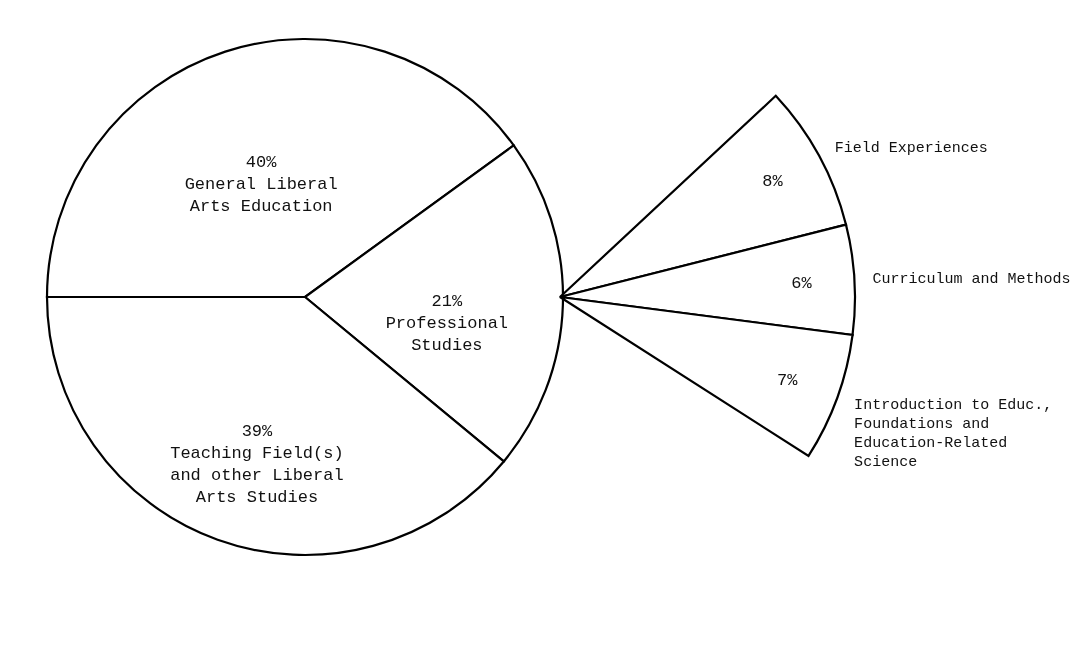  I want to click on slice-label: Teaching Field(s) and other Liberal Arts Studies, so click(257, 475).